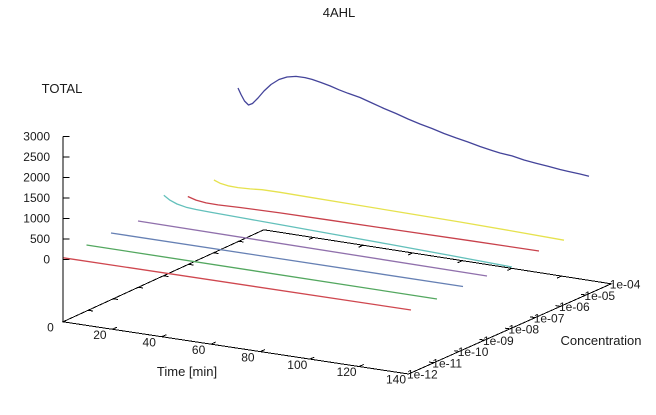 The height and width of the screenshot is (415, 656). What do you see at coordinates (523, 330) in the screenshot?
I see `svg-text: 1e-08` at bounding box center [523, 330].